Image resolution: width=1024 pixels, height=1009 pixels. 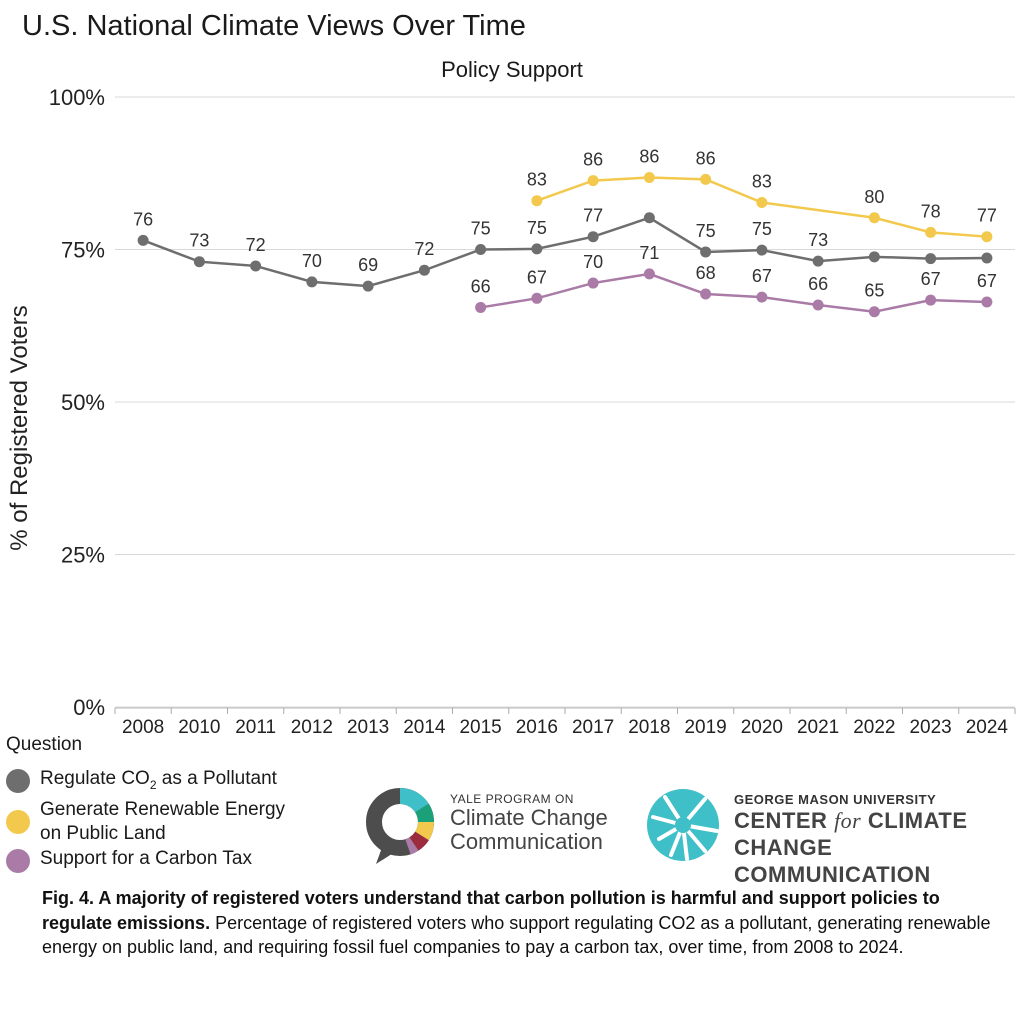 I want to click on y-tick-label: 50%, so click(x=83, y=402).